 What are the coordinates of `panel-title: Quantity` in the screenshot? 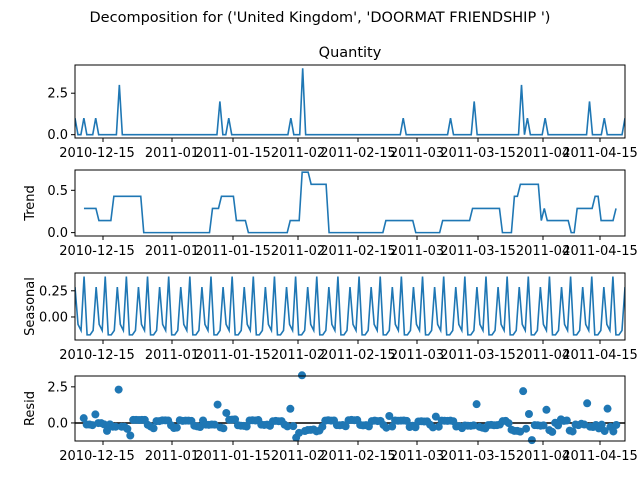 It's located at (350, 53).